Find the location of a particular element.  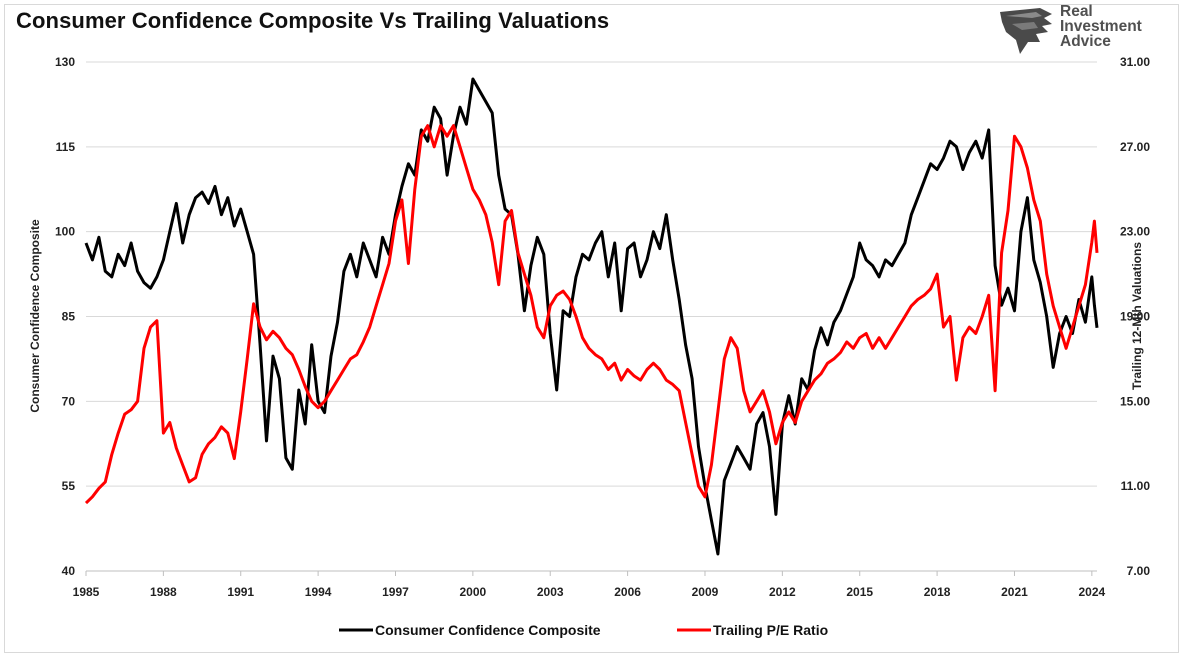

logo-line-3: Advice is located at coordinates (1085, 41).